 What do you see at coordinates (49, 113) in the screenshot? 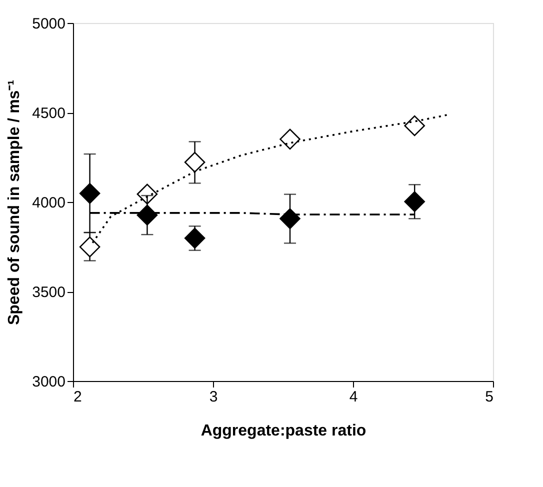
I see `y-tick-label: 4500` at bounding box center [49, 113].